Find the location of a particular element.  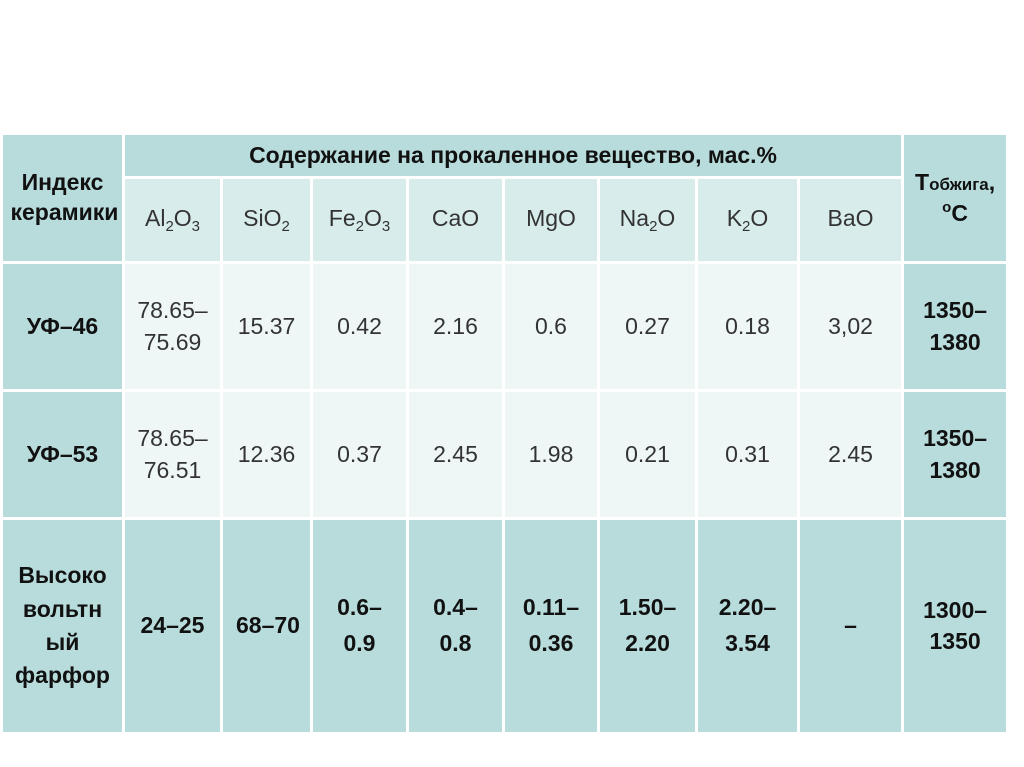

value-text: 0.6 is located at coordinates (551, 325).